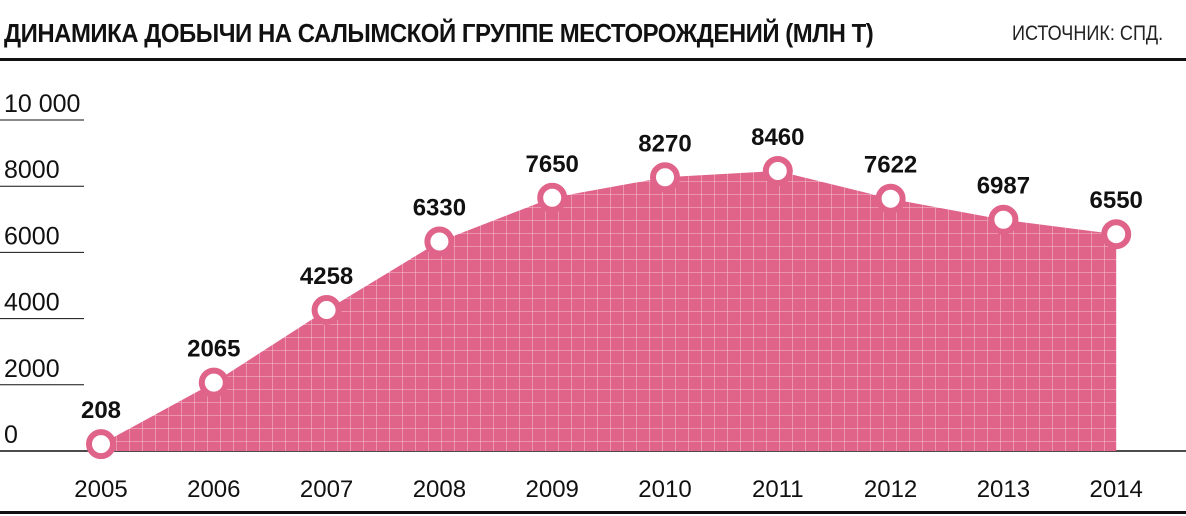  I want to click on chart-source: ИСТОЧНИК: СПД., so click(1088, 33).